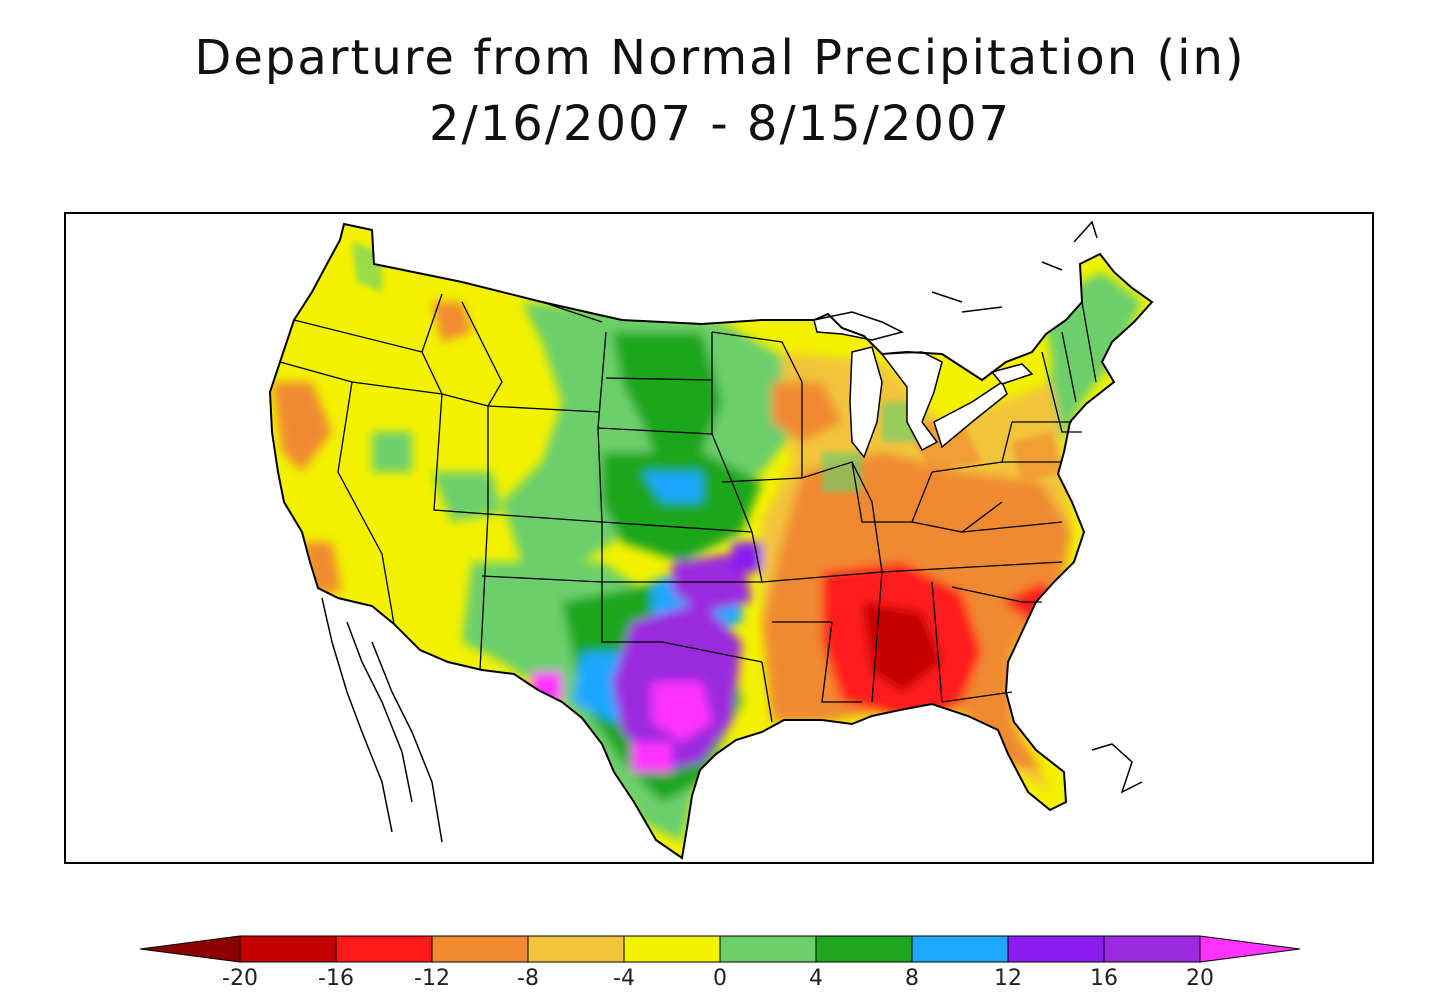 The image size is (1440, 1008). I want to click on colorbar-bin--4_to_0, so click(672, 949).